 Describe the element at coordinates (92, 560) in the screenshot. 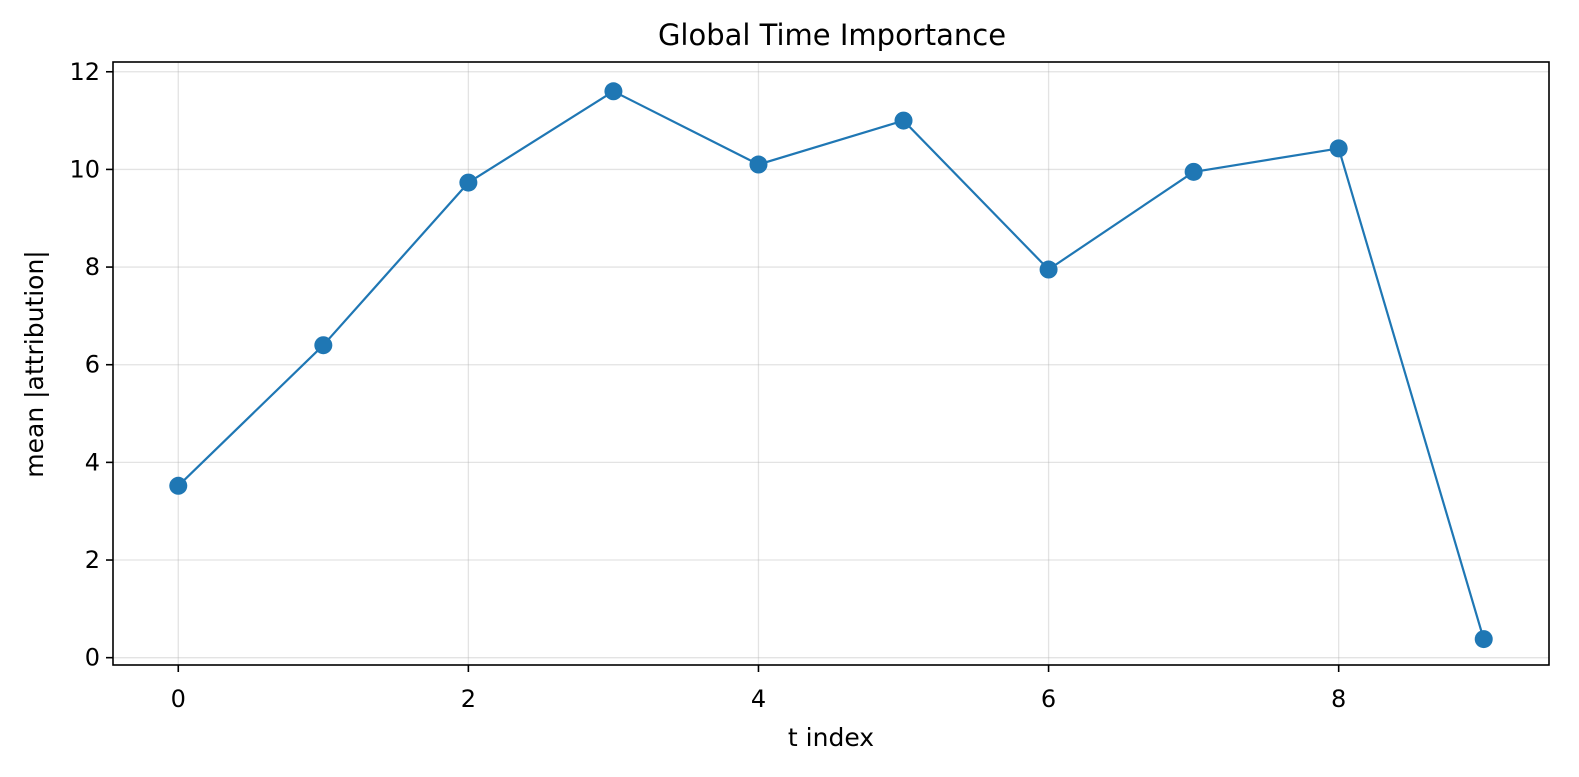

I see `y-tick-label: 2` at that location.